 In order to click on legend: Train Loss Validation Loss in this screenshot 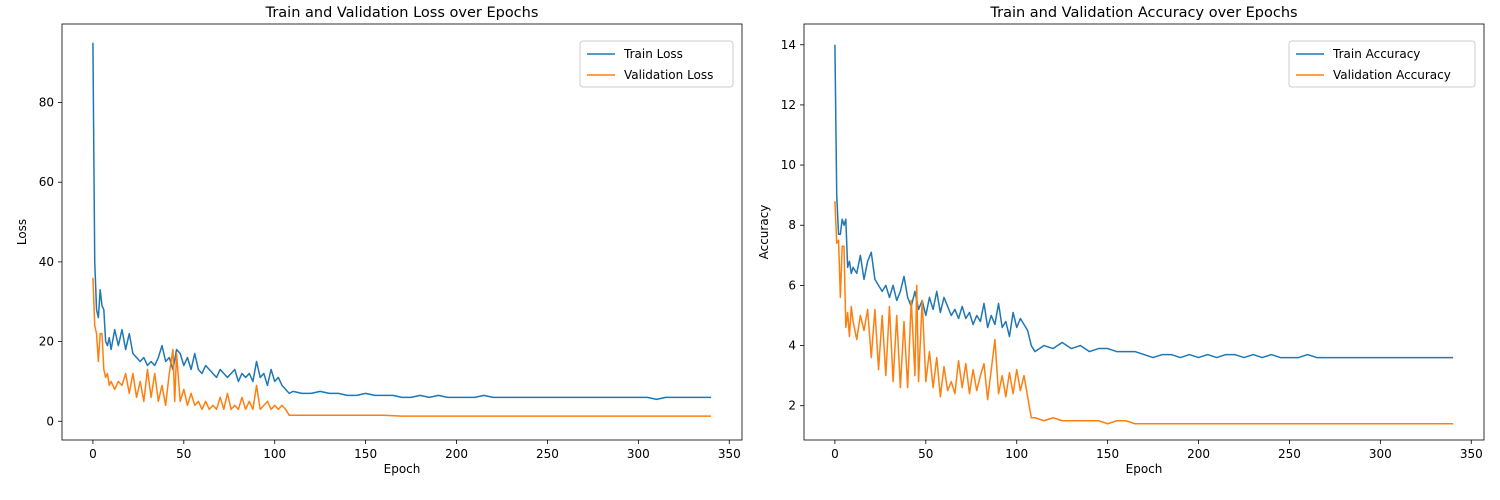, I will do `click(656, 64)`.